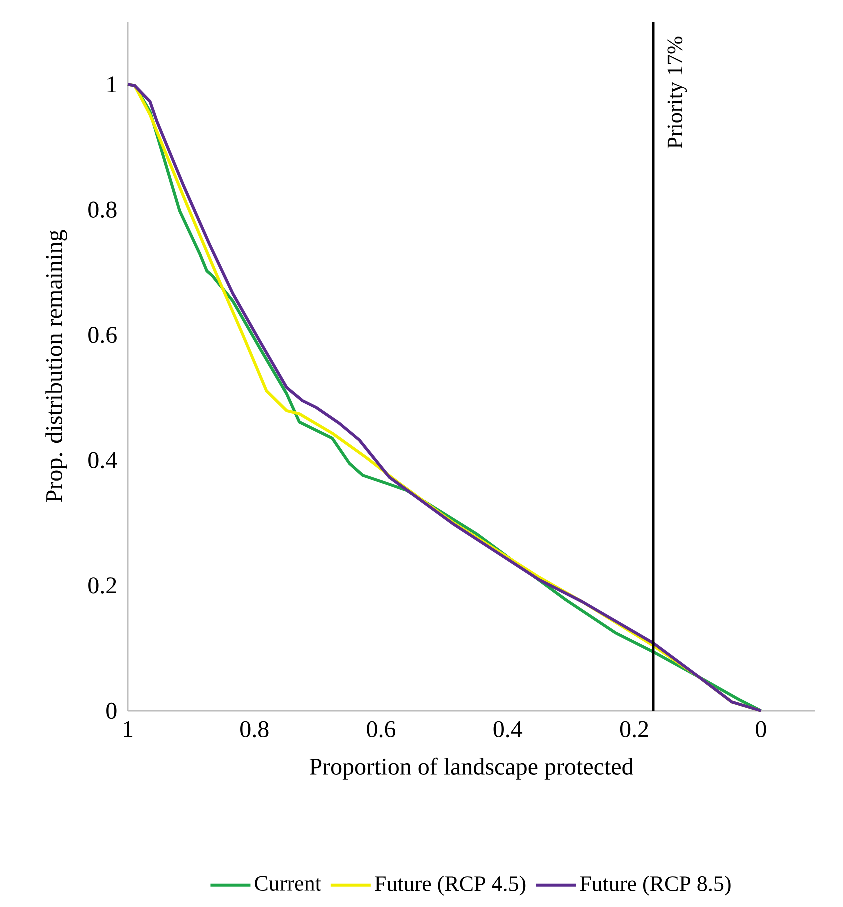 Image resolution: width=843 pixels, height=907 pixels. What do you see at coordinates (678, 92) in the screenshot?
I see `ref-line-label: Priority 17%` at bounding box center [678, 92].